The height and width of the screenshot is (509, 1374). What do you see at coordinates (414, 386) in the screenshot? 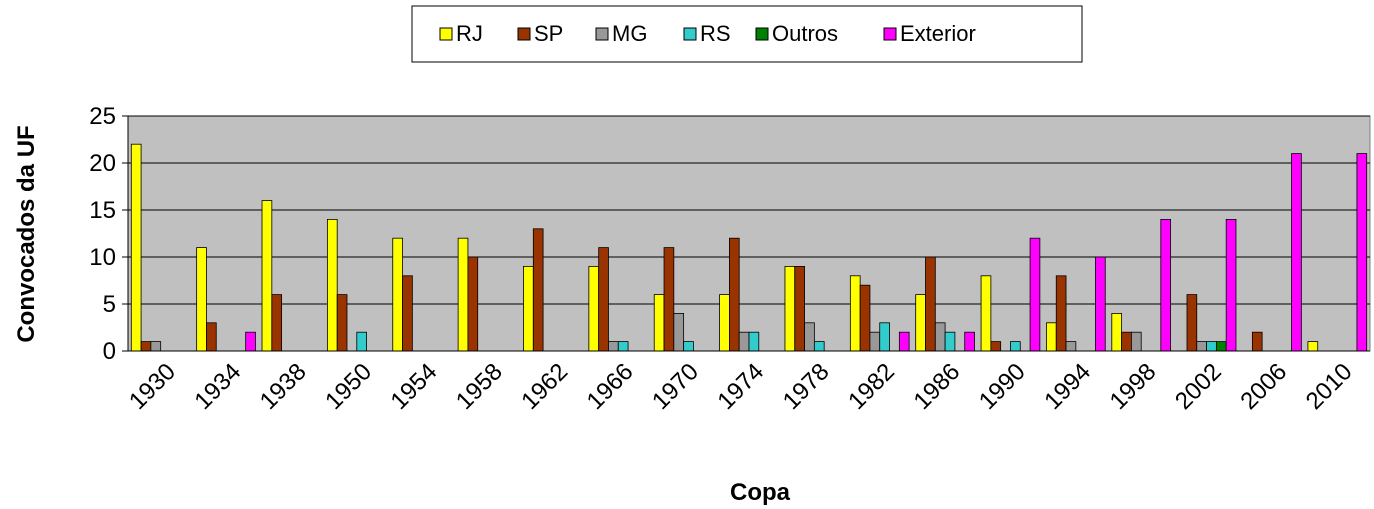
I see `x-tick-label: 1954` at bounding box center [414, 386].